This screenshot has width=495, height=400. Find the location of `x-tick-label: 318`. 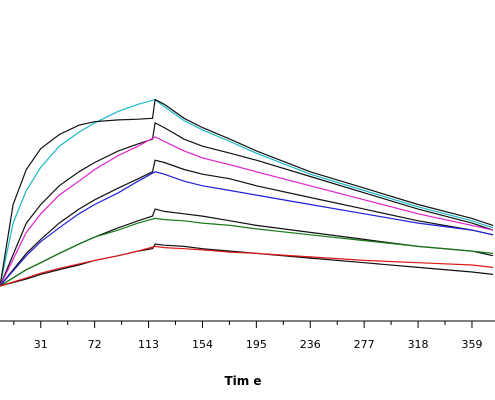

x-tick-label: 318 is located at coordinates (418, 344).